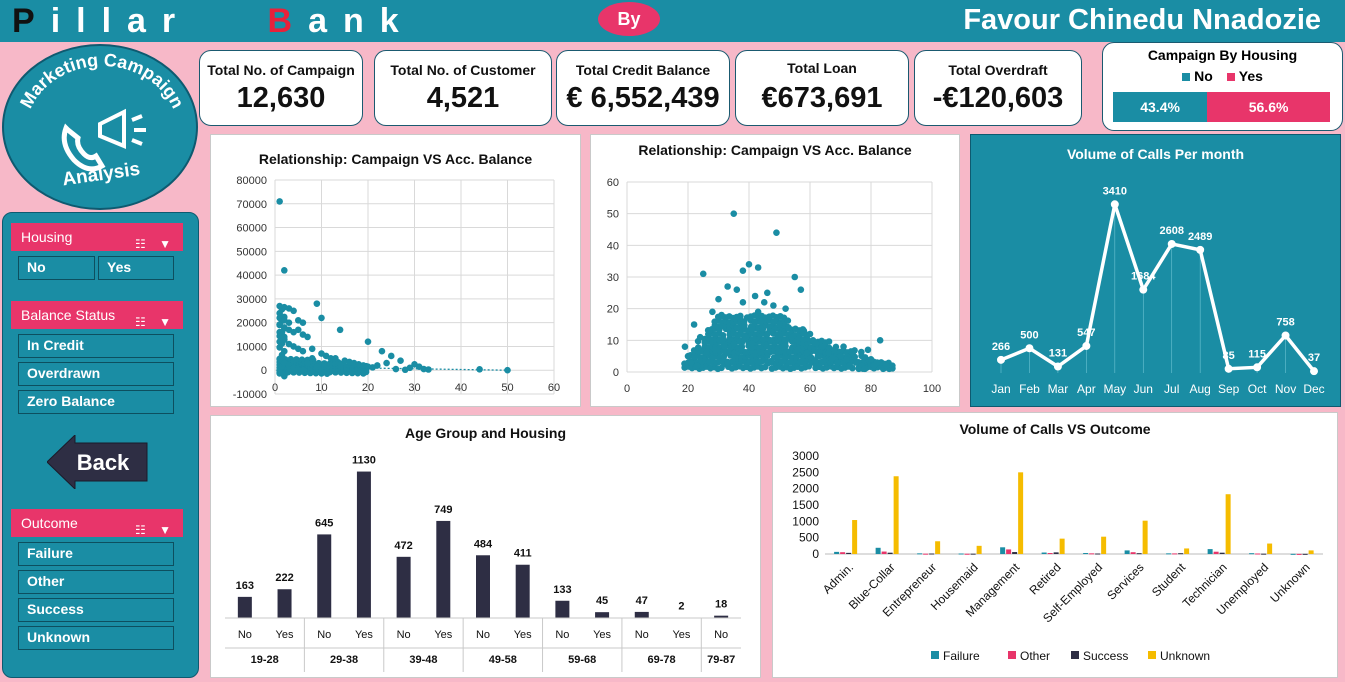 This screenshot has height=682, width=1345. I want to click on data-label: 484, so click(483, 544).